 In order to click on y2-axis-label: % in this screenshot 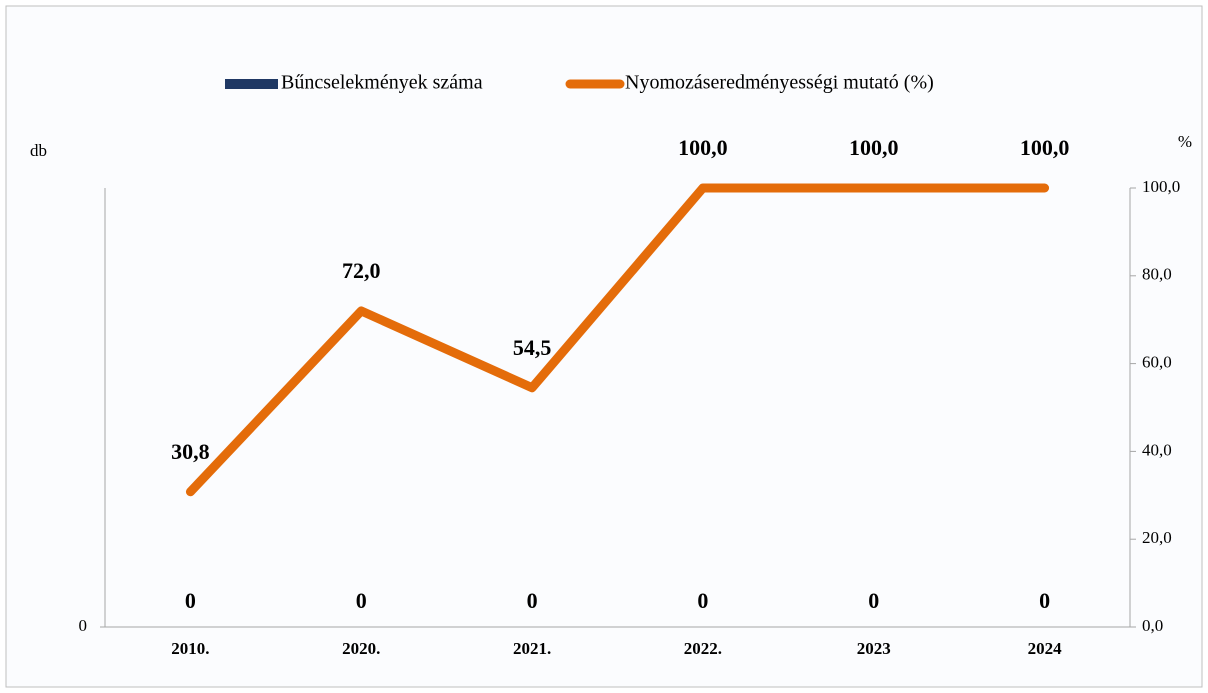, I will do `click(1185, 141)`.